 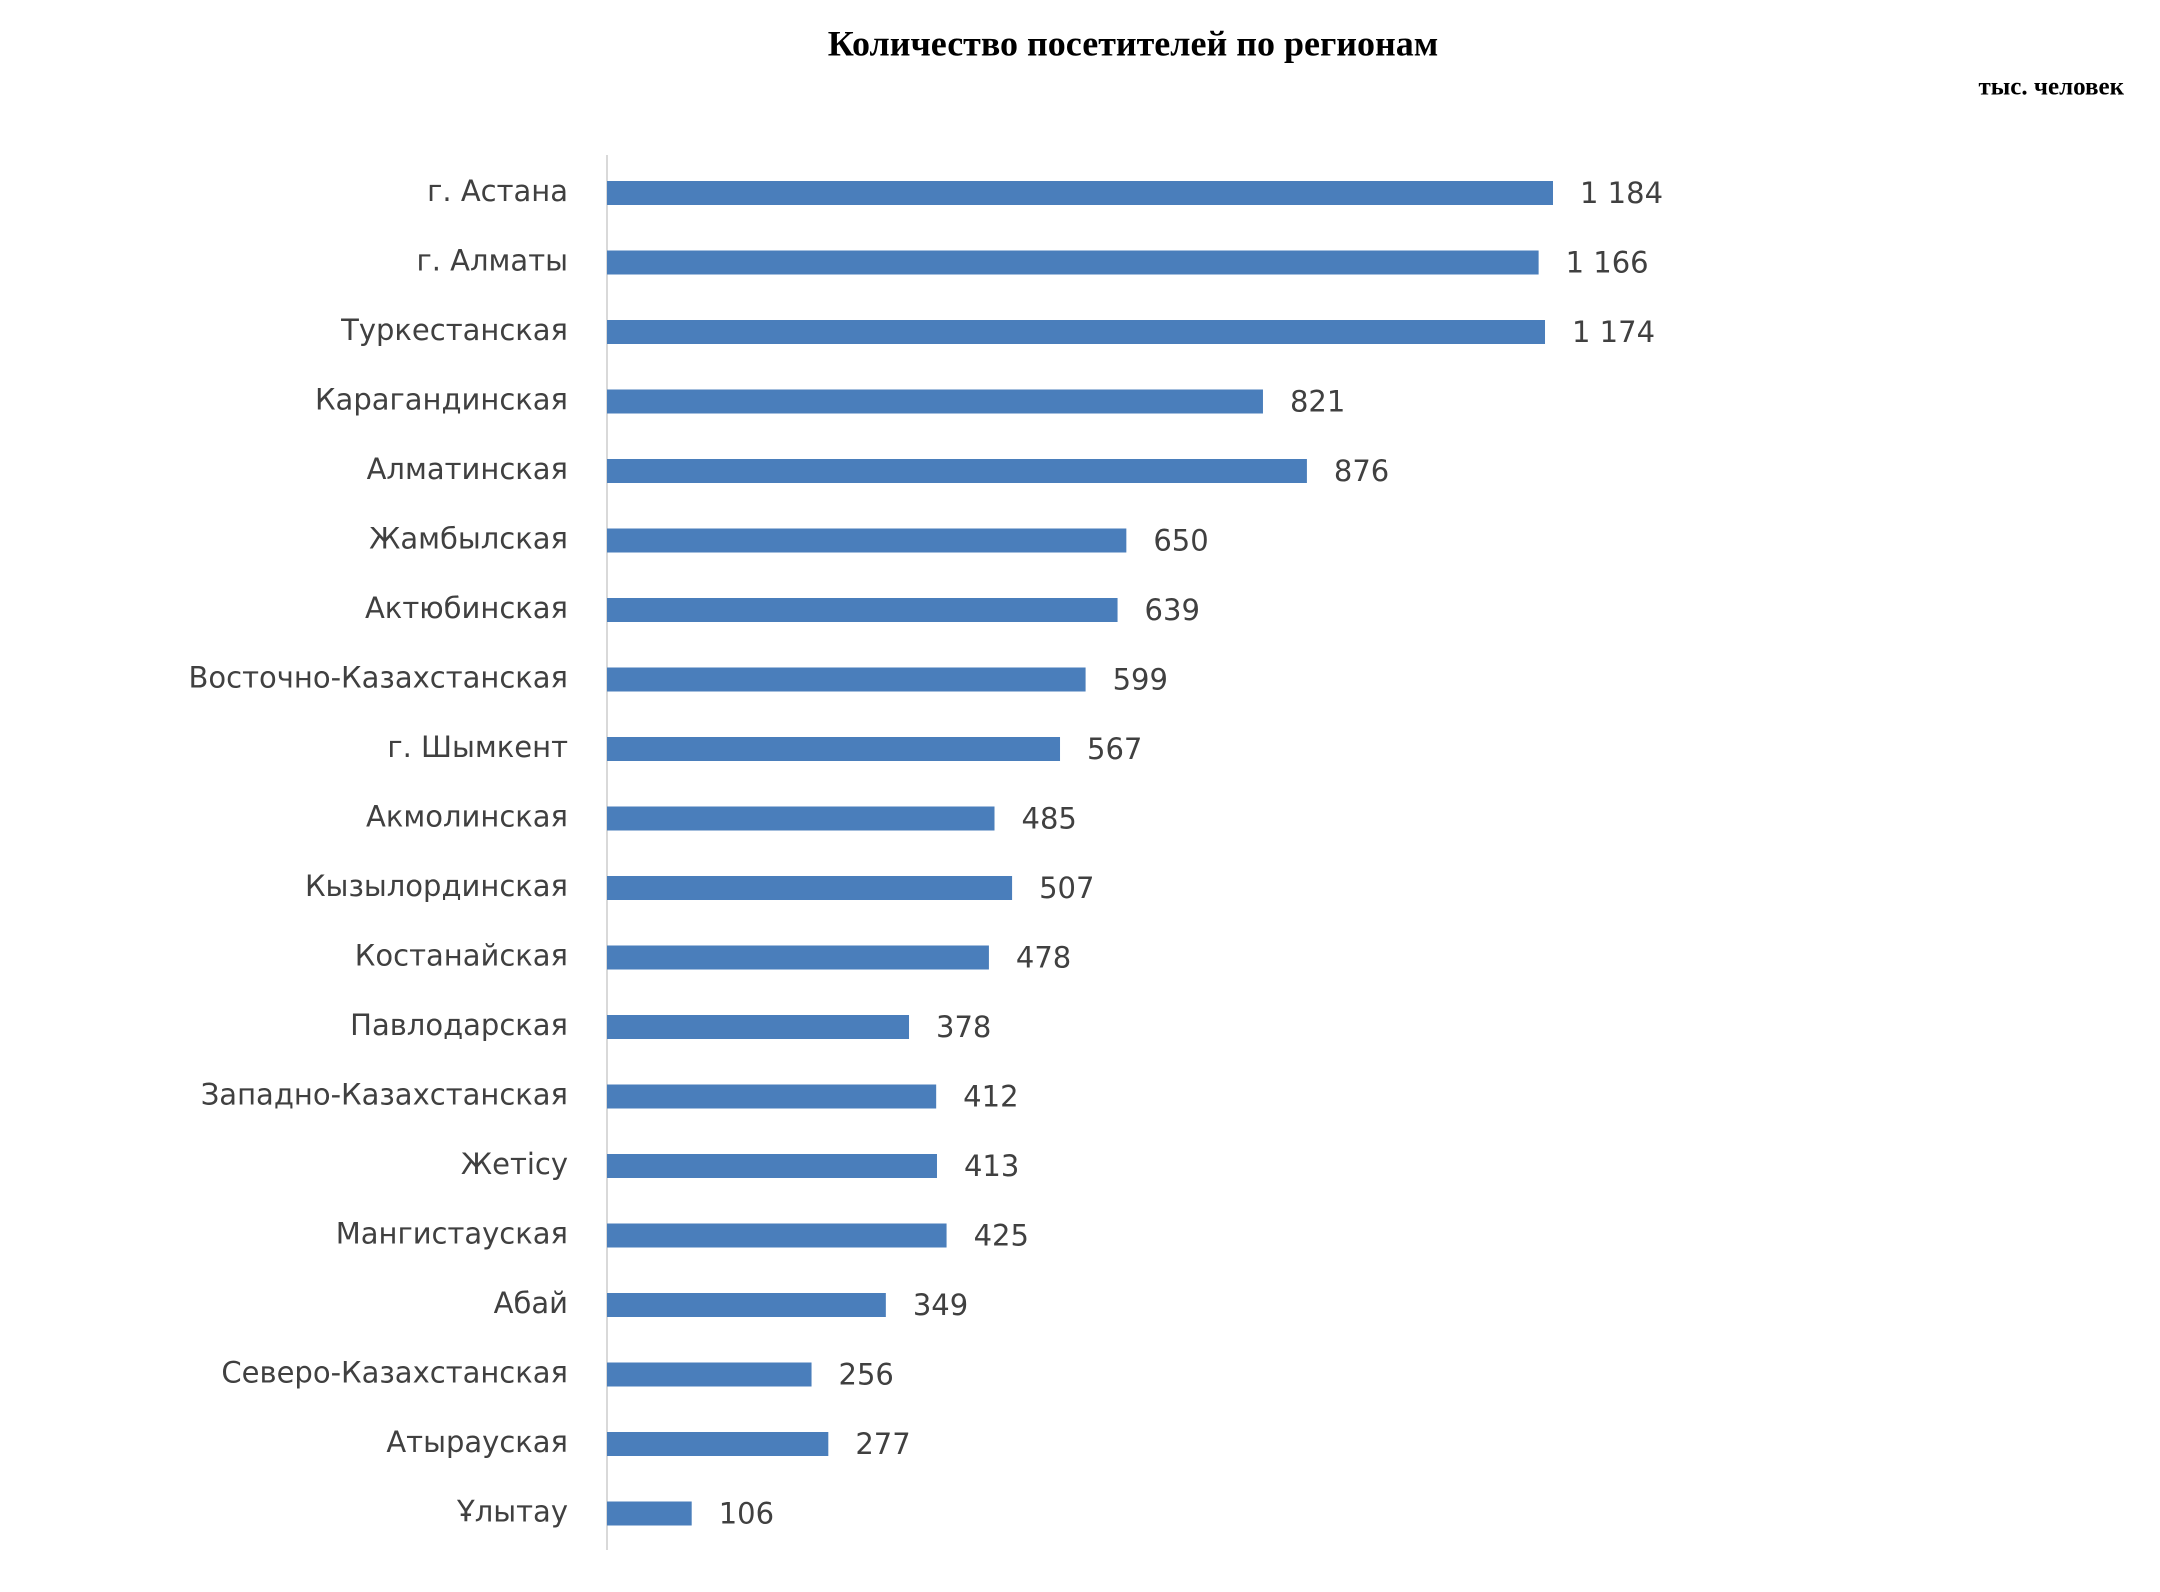 What do you see at coordinates (436, 886) in the screenshot?
I see `category-label: Кызылординская` at bounding box center [436, 886].